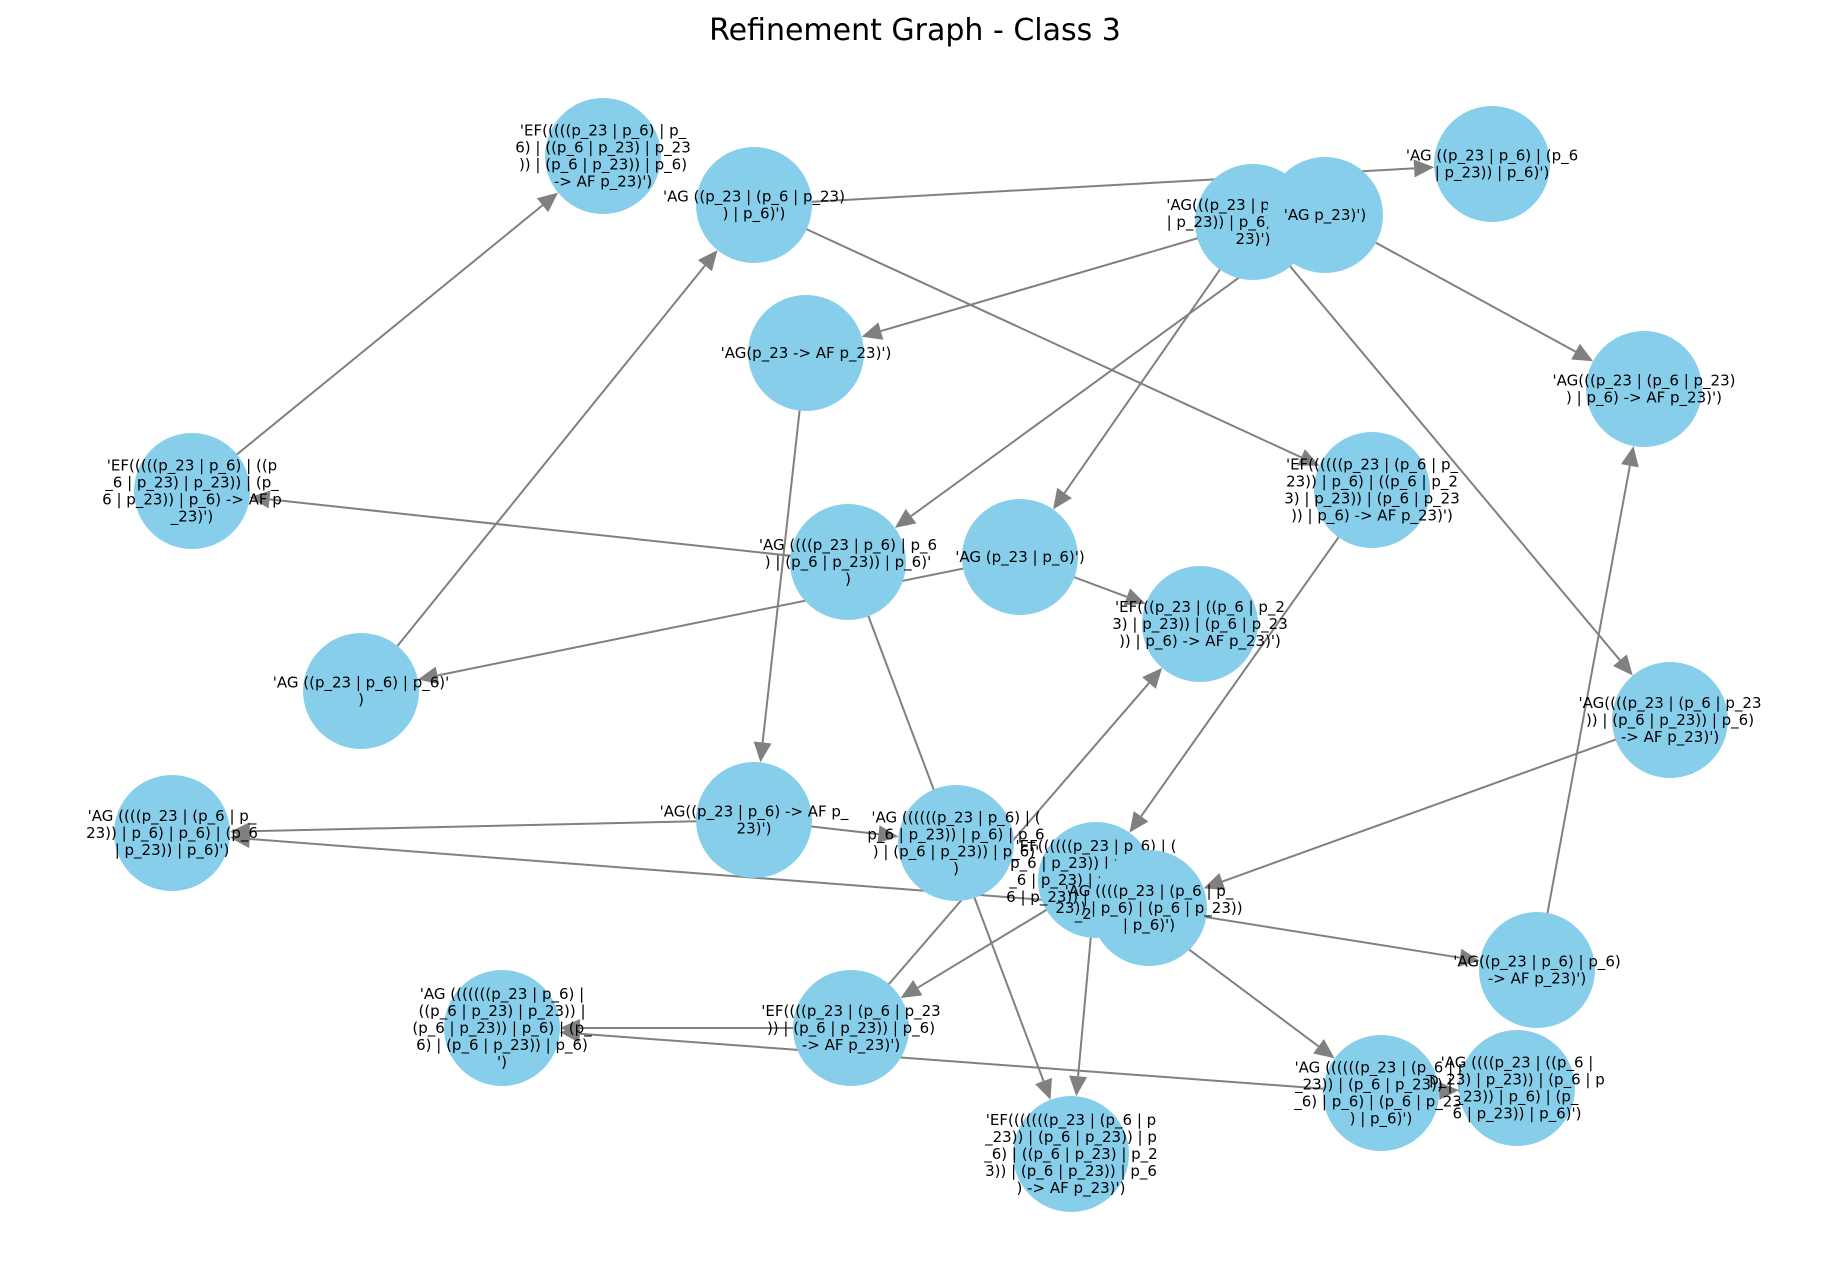  I want to click on edge-n11-n13, so click(719, 620).